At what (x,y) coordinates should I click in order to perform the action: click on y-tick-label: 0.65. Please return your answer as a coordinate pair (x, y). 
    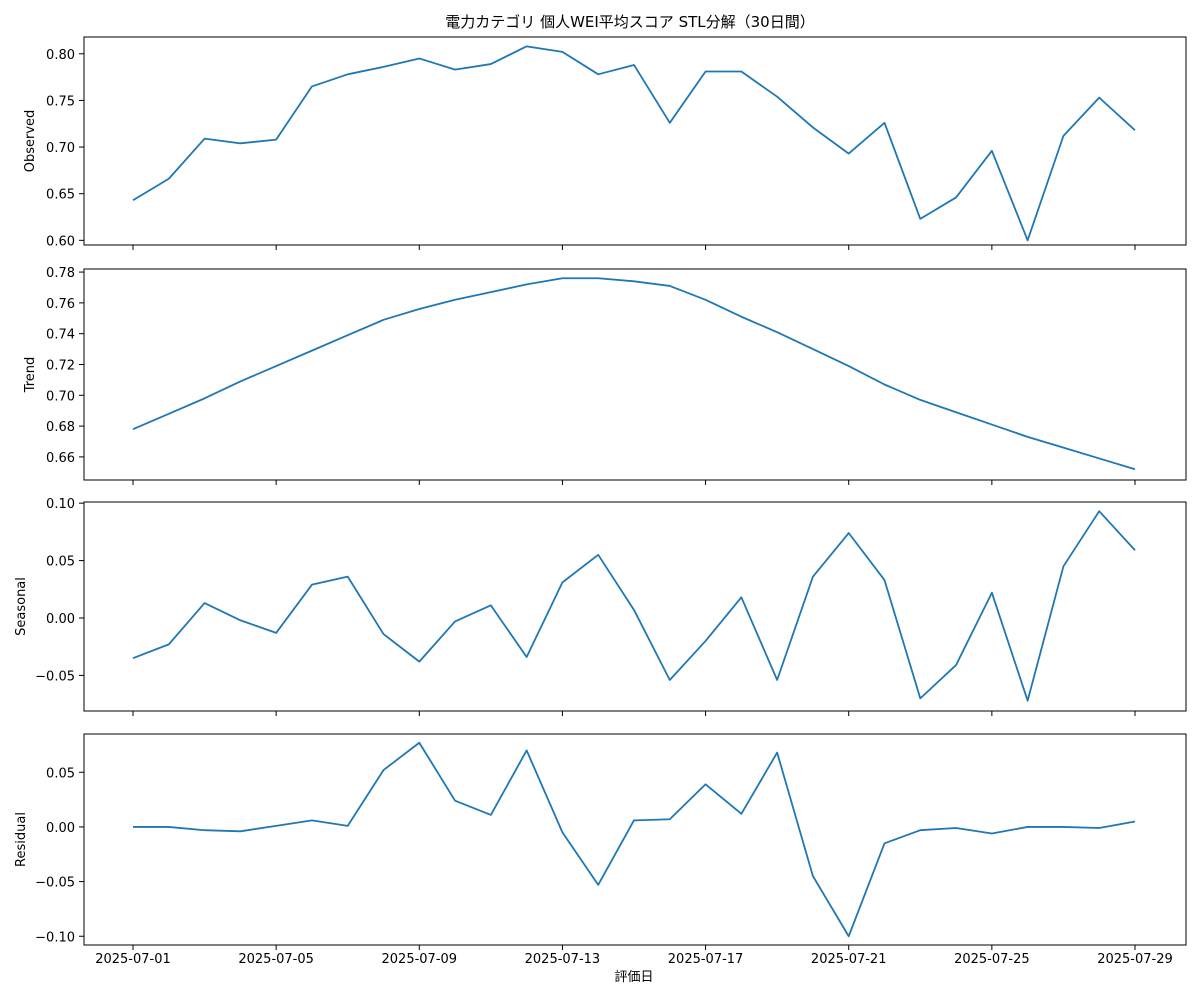
    Looking at the image, I should click on (60, 195).